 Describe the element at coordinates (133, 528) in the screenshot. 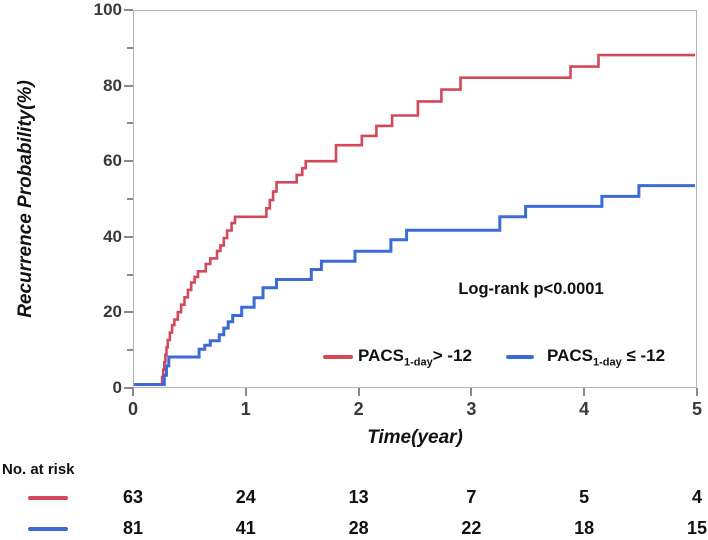

I see `at-risk-count: 81` at that location.